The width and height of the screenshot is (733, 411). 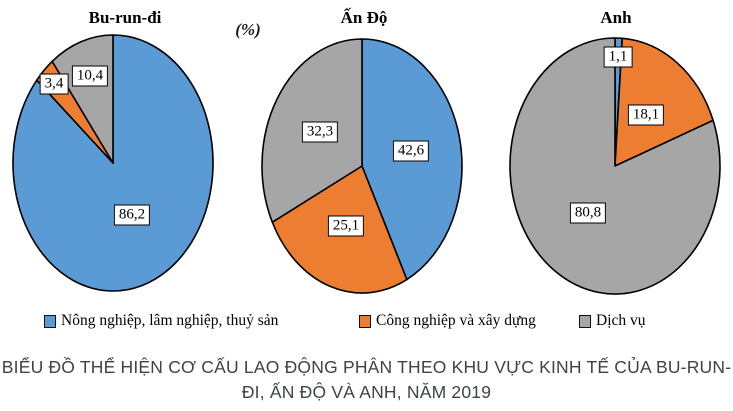 I want to click on legend-swatch-services, so click(x=585, y=321).